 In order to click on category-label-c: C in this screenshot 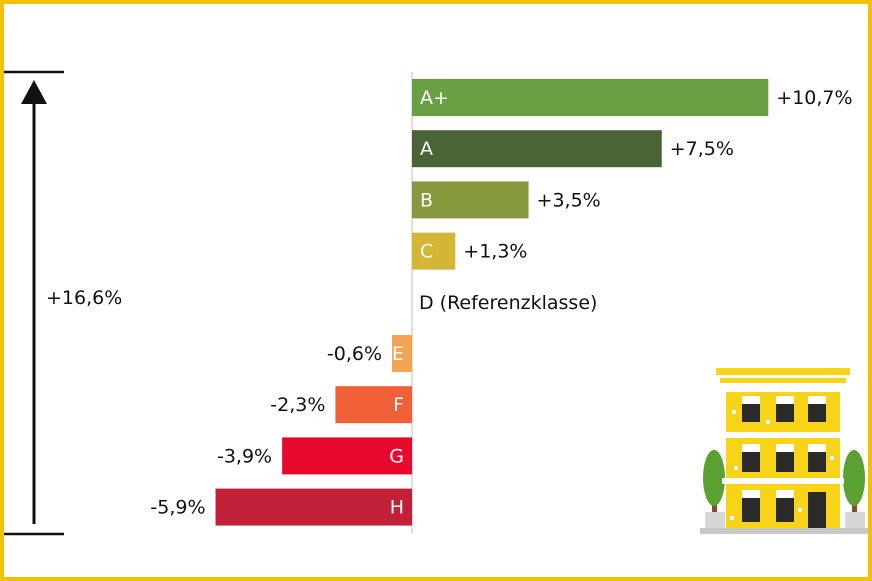, I will do `click(426, 252)`.